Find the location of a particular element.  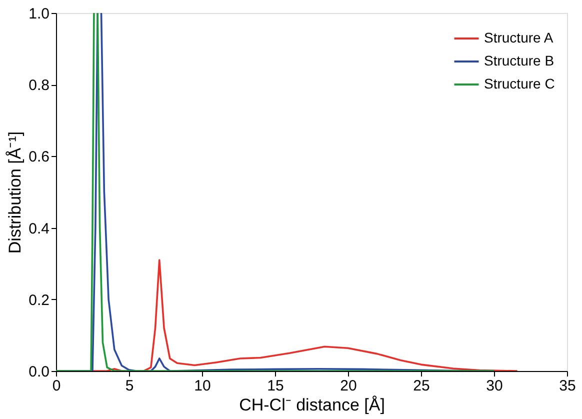

y-tick-label: 1.0 is located at coordinates (39, 14).